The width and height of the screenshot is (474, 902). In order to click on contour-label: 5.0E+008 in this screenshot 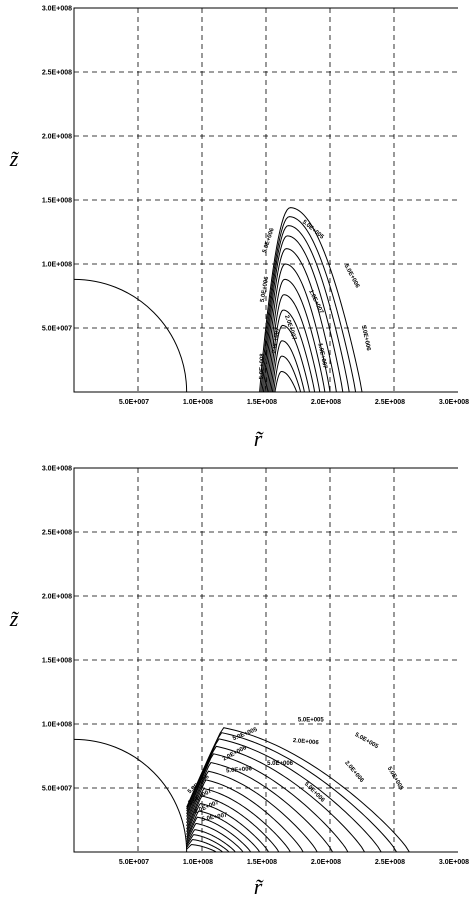, I will do `click(262, 366)`.